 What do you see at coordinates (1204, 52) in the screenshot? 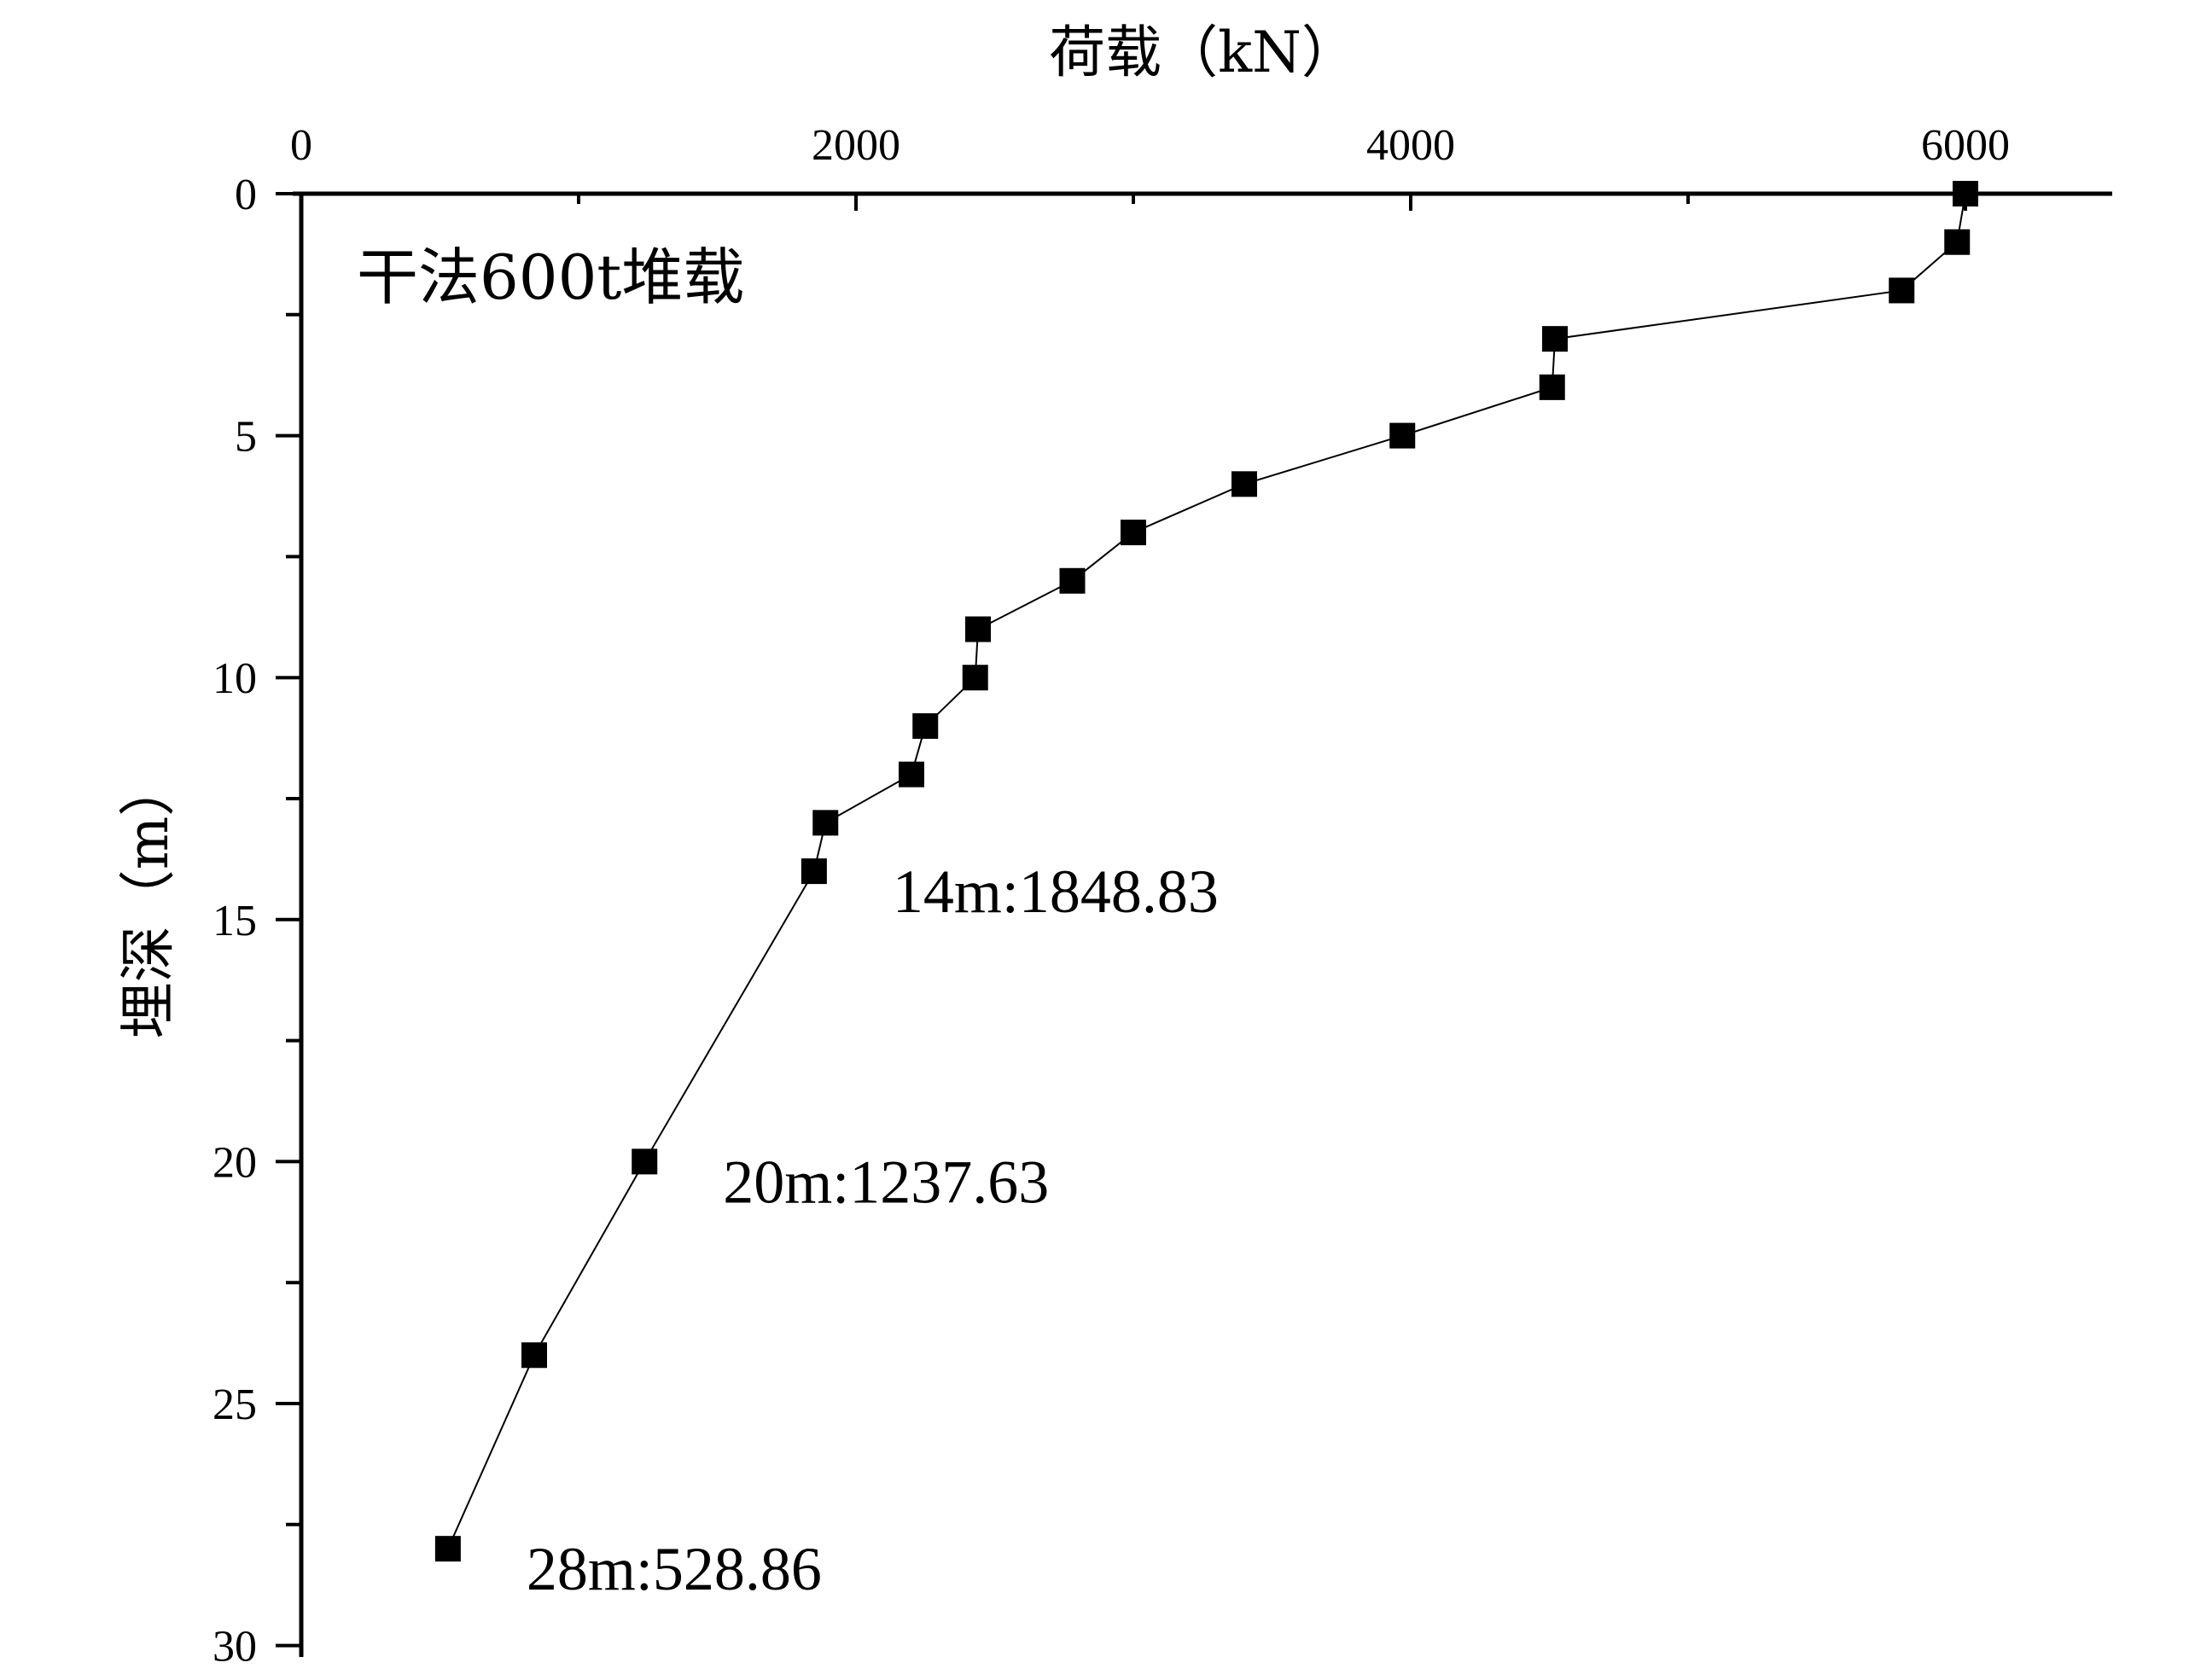
I see `x-axis-title: 荷载（kN）` at bounding box center [1204, 52].